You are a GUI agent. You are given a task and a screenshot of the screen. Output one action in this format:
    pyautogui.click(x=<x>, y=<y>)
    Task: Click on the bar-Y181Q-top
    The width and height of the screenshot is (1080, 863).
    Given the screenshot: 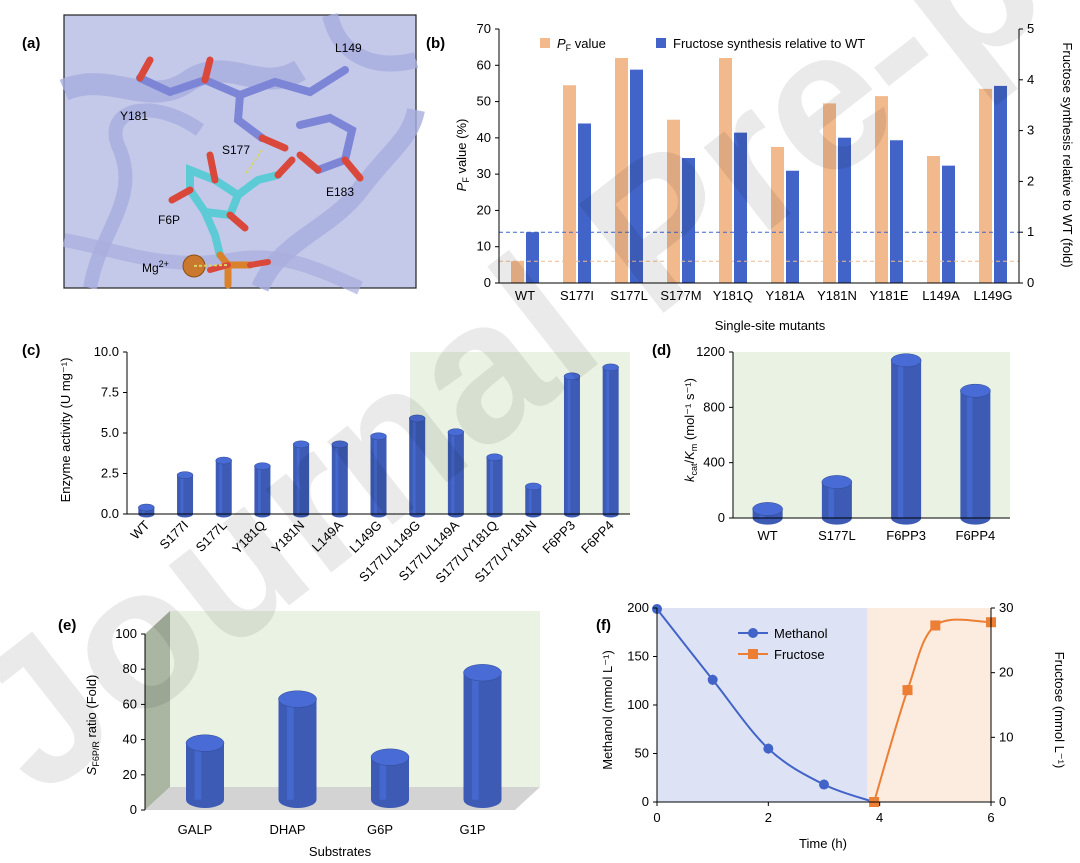 What is the action you would take?
    pyautogui.click(x=262, y=466)
    